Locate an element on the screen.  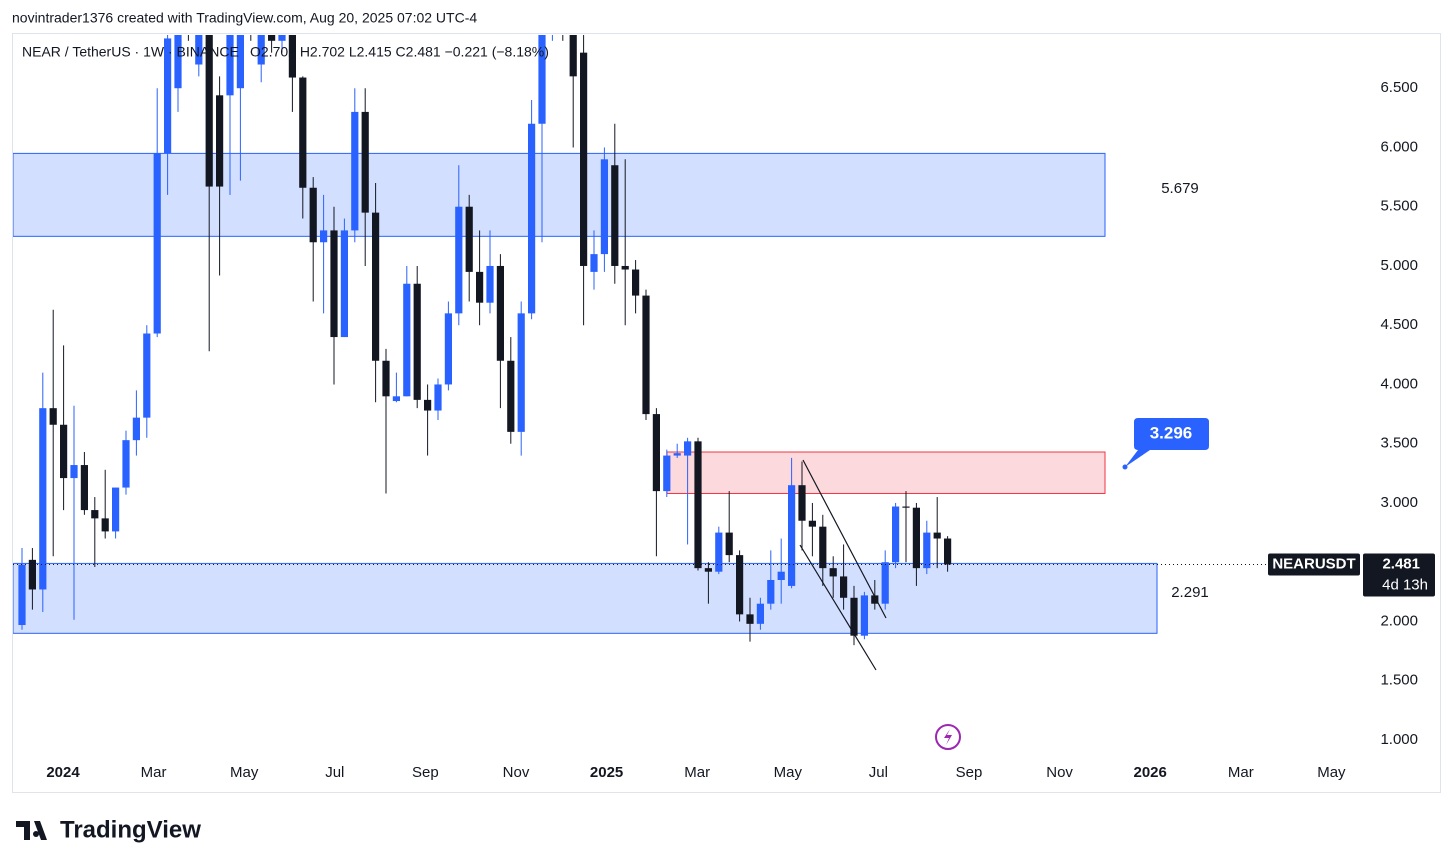
x-tick-label: 2024 is located at coordinates (63, 772).